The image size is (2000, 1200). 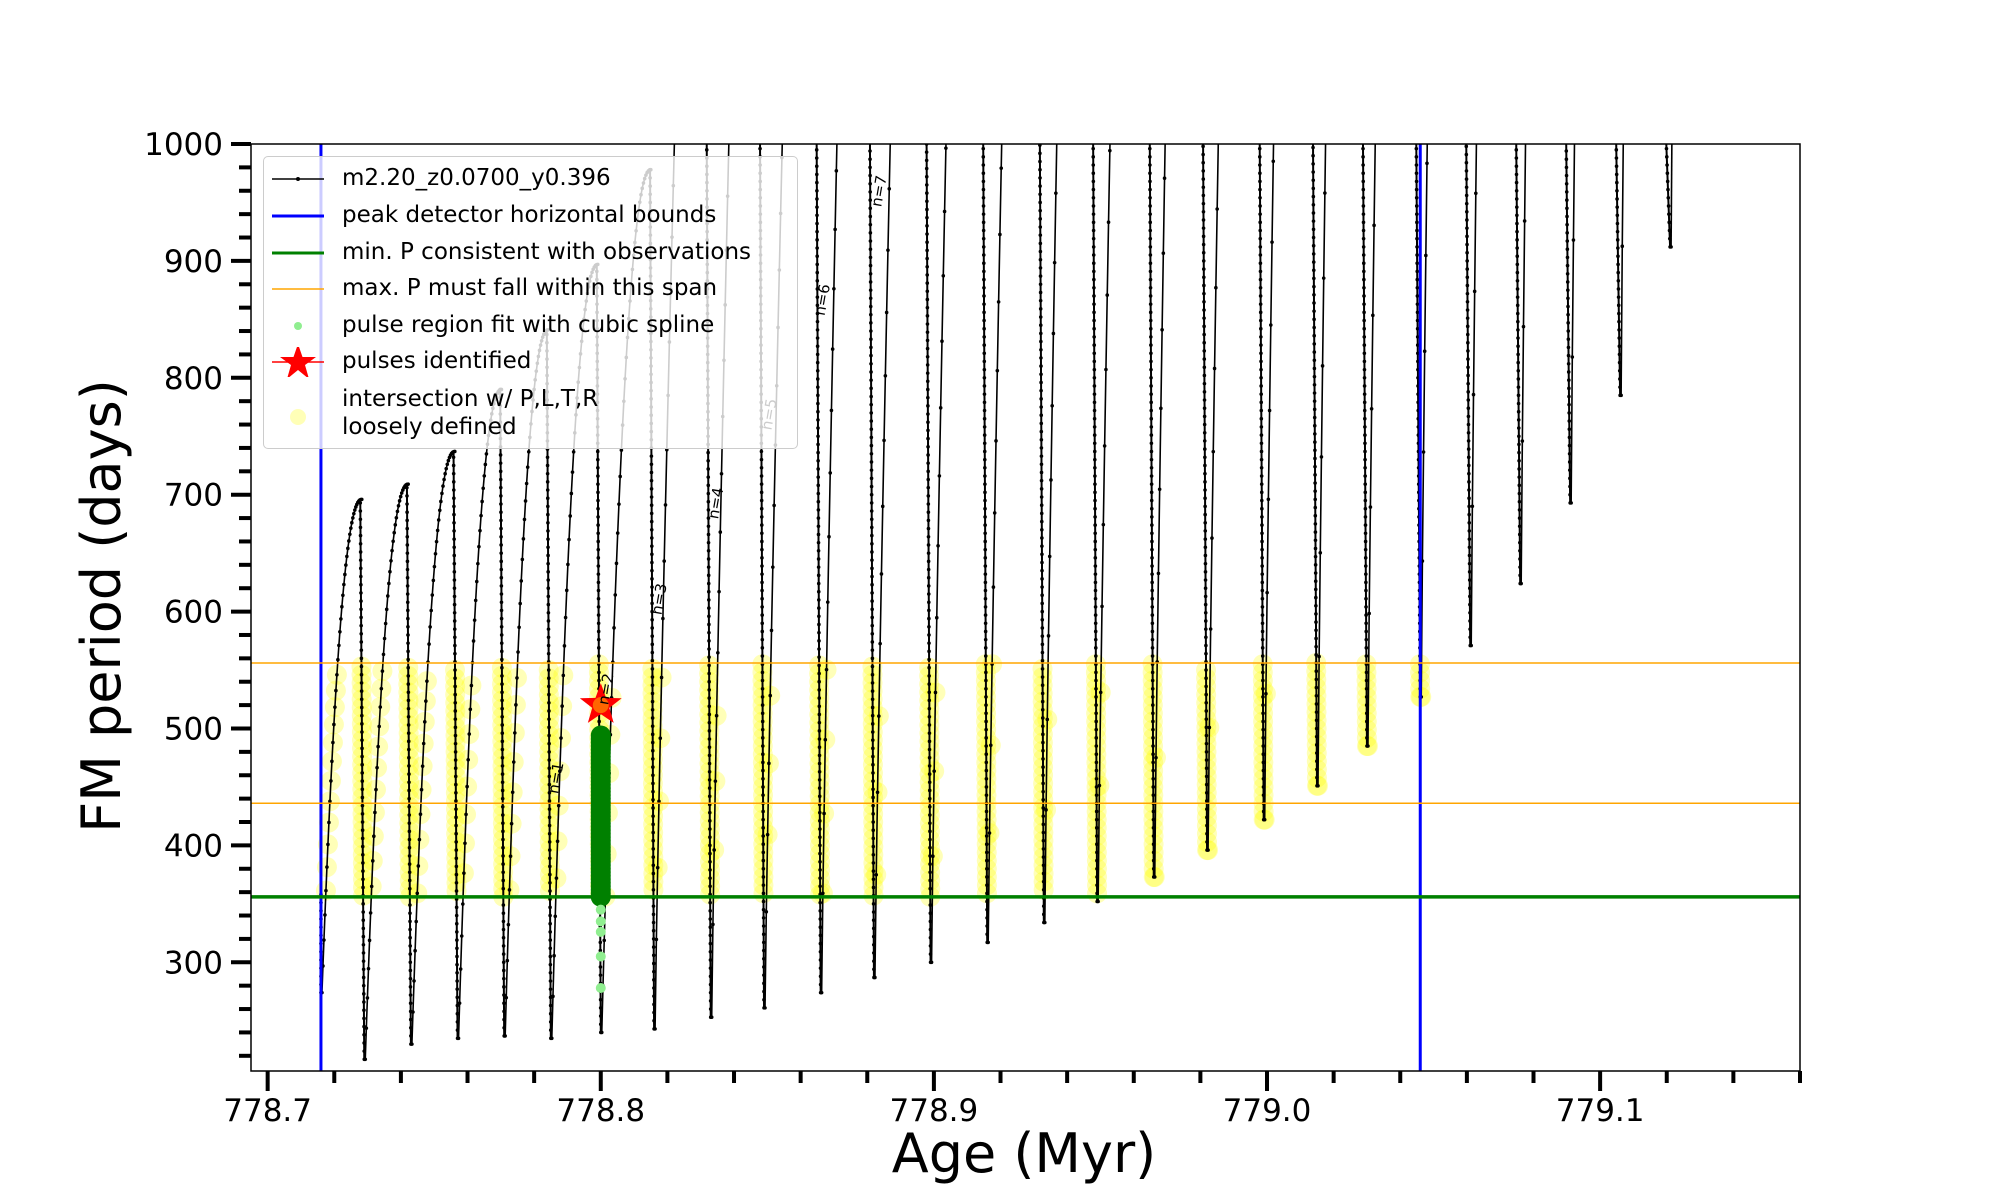 What do you see at coordinates (101, 606) in the screenshot?
I see `y-axis-label: FM period (days)` at bounding box center [101, 606].